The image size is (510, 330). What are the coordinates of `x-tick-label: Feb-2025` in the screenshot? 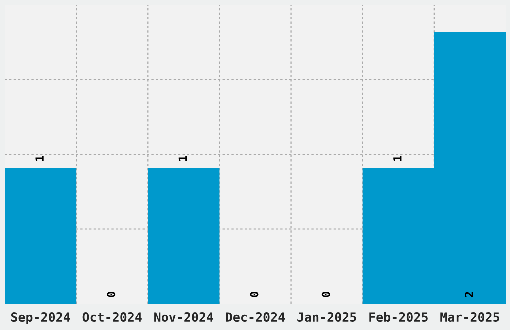 It's located at (399, 317).